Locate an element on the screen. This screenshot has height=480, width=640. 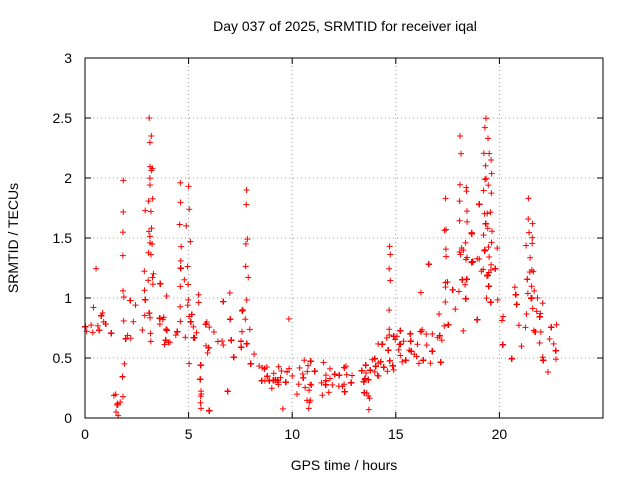
y-tick-label: 1.5 is located at coordinates (63, 238).